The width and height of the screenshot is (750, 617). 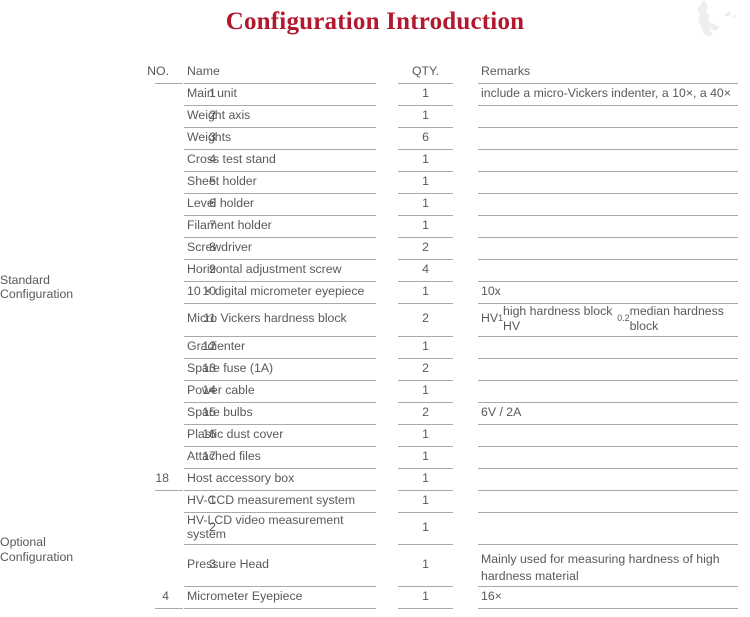 I want to click on cell-name: Weights, so click(x=280, y=139).